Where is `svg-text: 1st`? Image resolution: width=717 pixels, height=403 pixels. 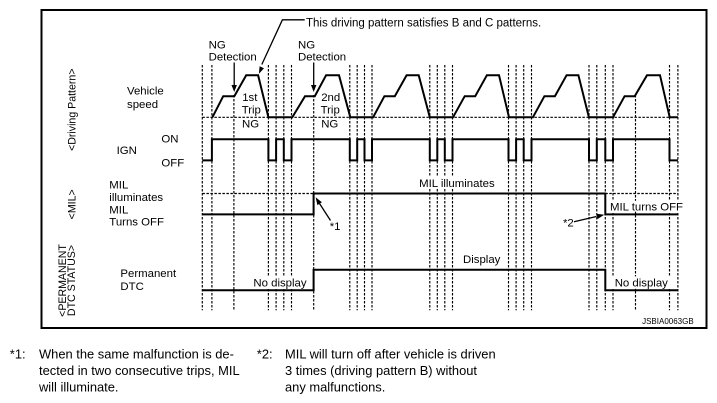
svg-text: 1st is located at coordinates (250, 98).